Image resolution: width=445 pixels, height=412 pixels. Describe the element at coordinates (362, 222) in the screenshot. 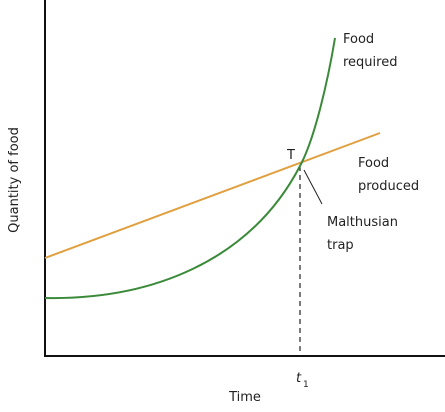

I see `annotation: Malthusian` at that location.